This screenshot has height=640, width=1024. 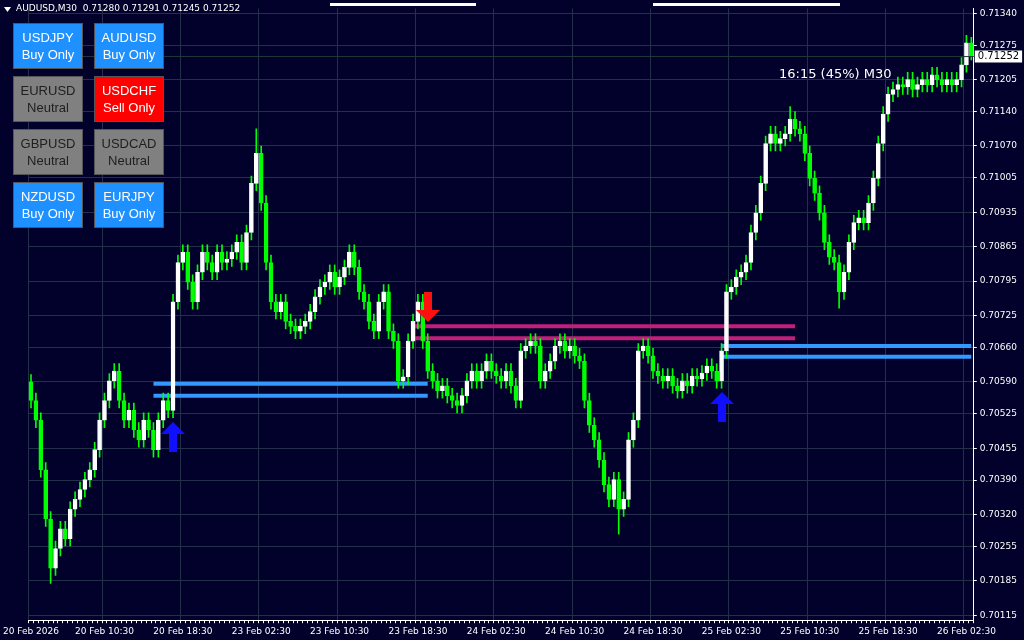 I want to click on y-tick-label: 0.70525, so click(x=998, y=413).